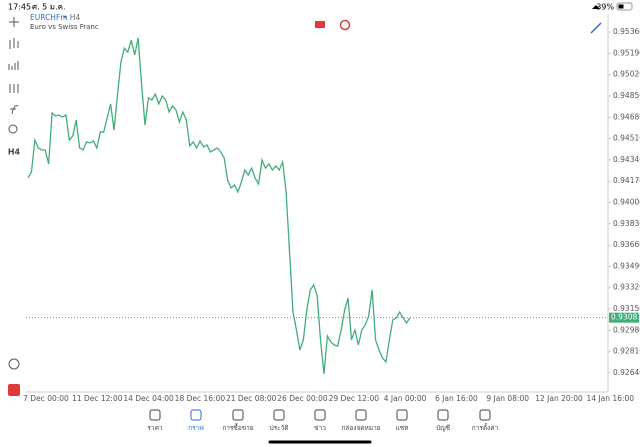 The image size is (640, 447). Describe the element at coordinates (14, 390) in the screenshot. I see `trade-button` at that location.